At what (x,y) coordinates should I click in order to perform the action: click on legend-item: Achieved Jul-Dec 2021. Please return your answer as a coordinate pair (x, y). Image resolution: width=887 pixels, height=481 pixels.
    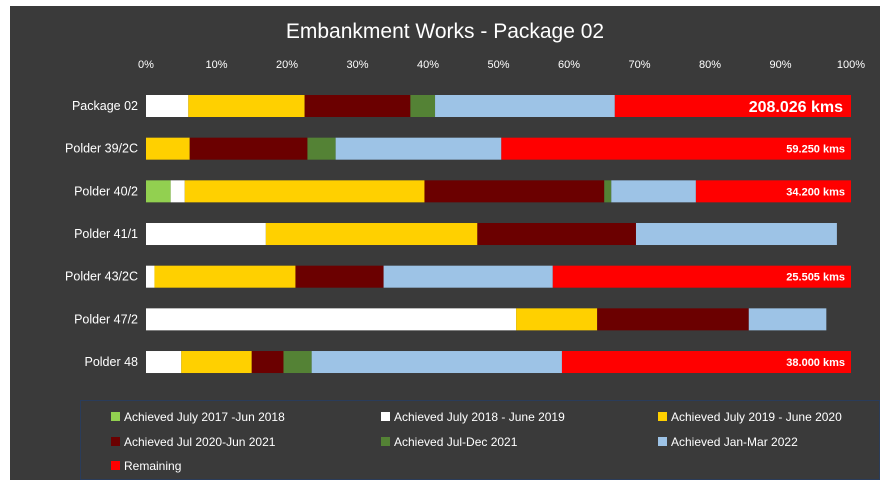
    Looking at the image, I should click on (449, 442).